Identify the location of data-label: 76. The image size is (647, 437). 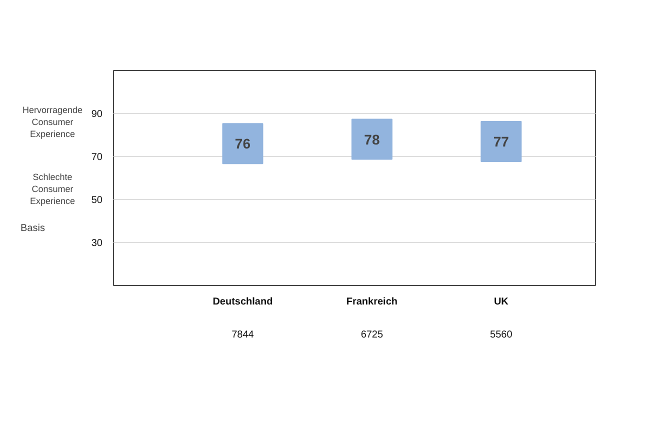
(242, 144).